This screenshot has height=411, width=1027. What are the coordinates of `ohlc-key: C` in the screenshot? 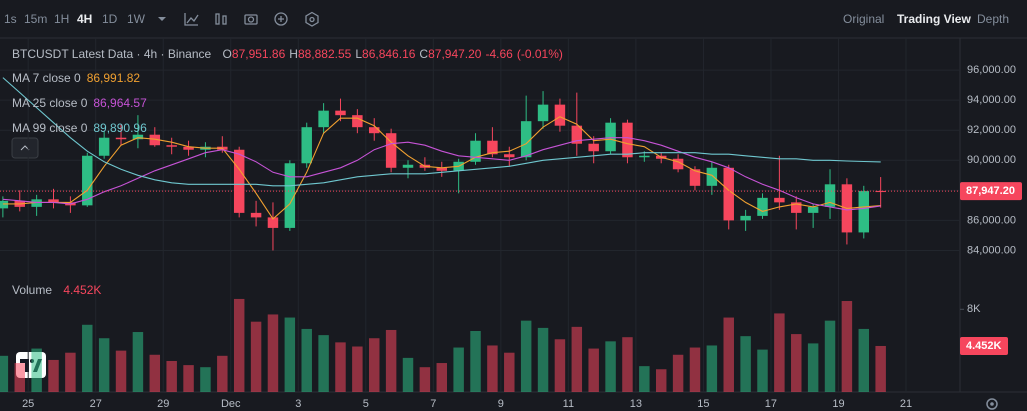 It's located at (424, 54).